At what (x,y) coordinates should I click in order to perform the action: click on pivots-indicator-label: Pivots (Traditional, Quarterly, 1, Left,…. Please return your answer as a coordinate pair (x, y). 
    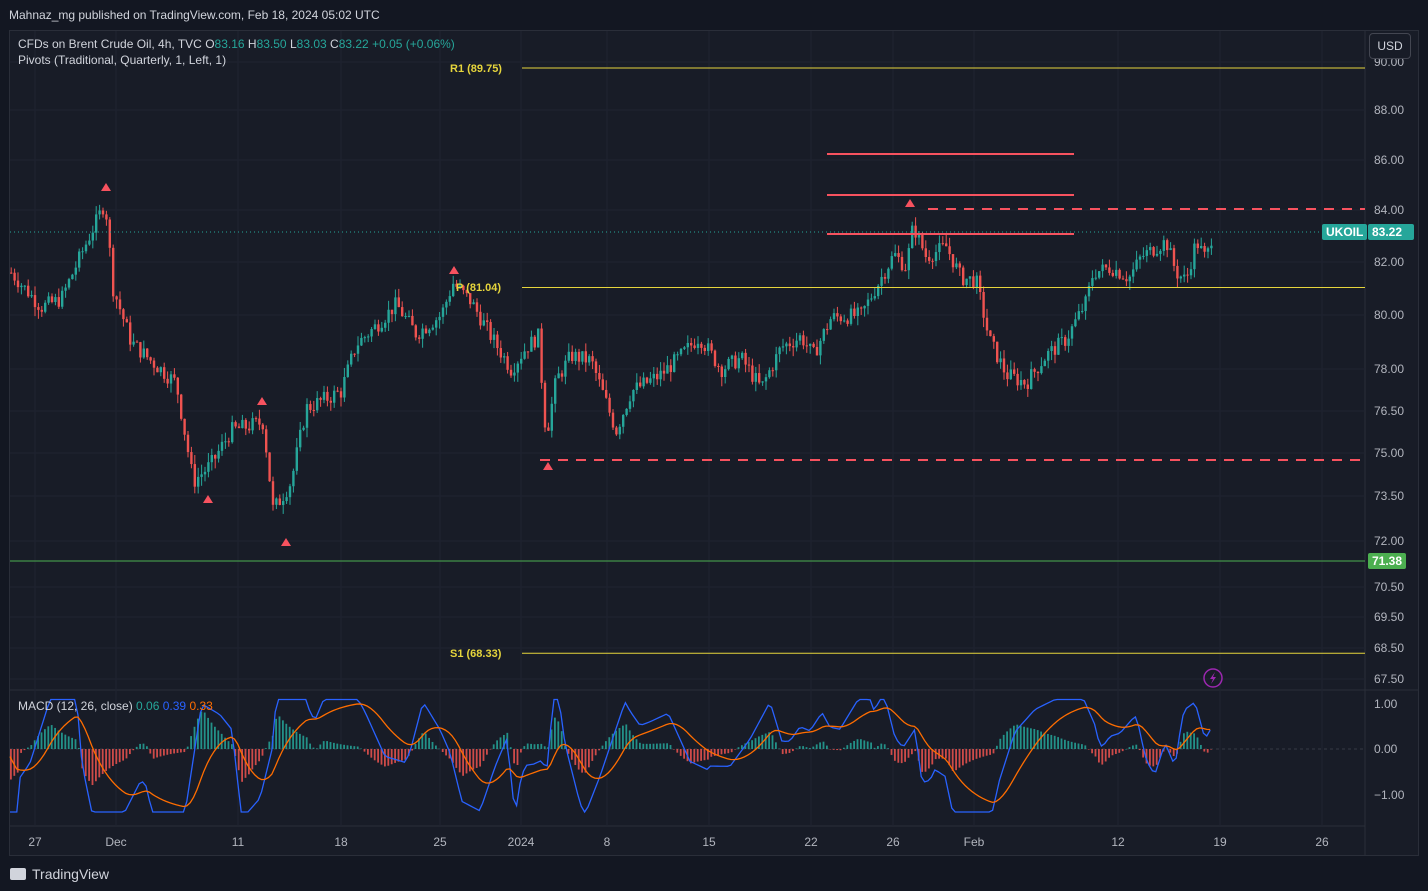
    Looking at the image, I should click on (122, 60).